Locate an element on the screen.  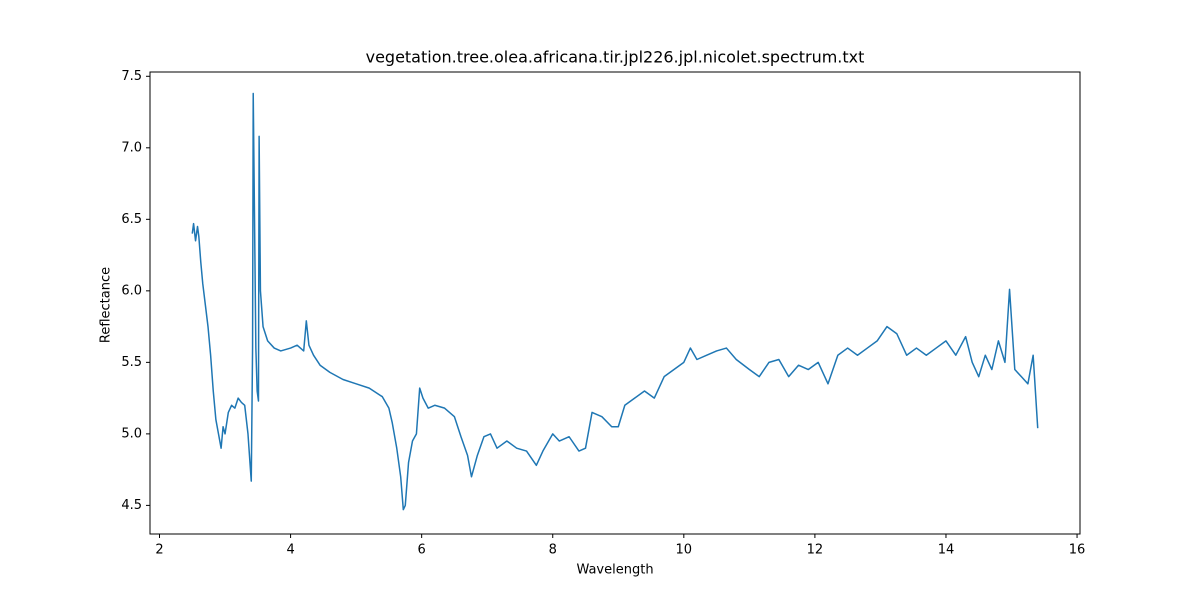
x-tick-label: 14 is located at coordinates (946, 550).